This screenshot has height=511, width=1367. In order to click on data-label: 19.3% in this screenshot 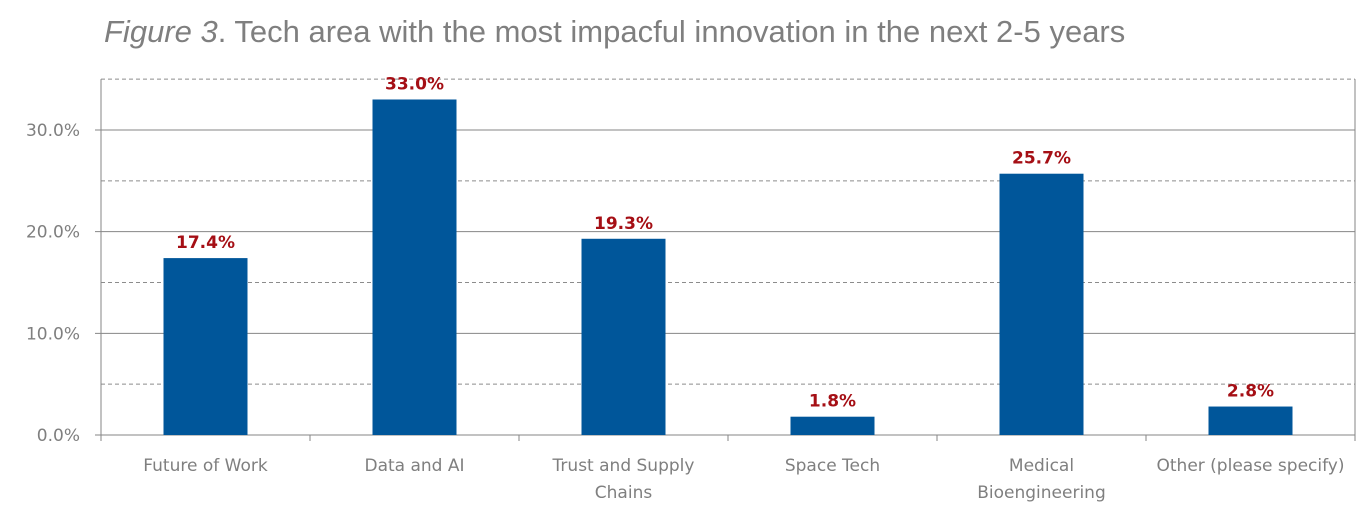, I will do `click(623, 224)`.